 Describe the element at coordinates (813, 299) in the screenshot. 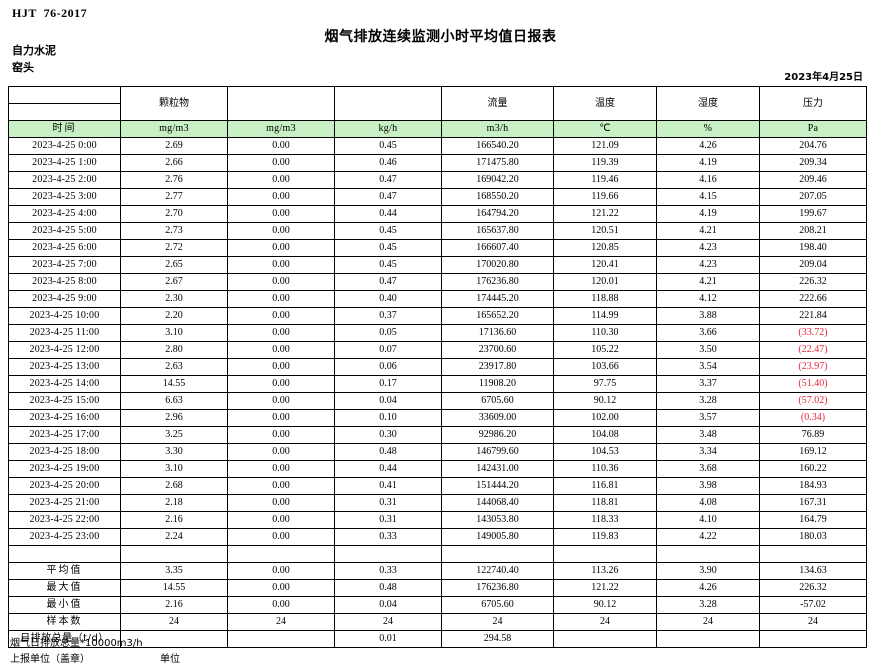

I see `cell-value-7: 222.66` at that location.